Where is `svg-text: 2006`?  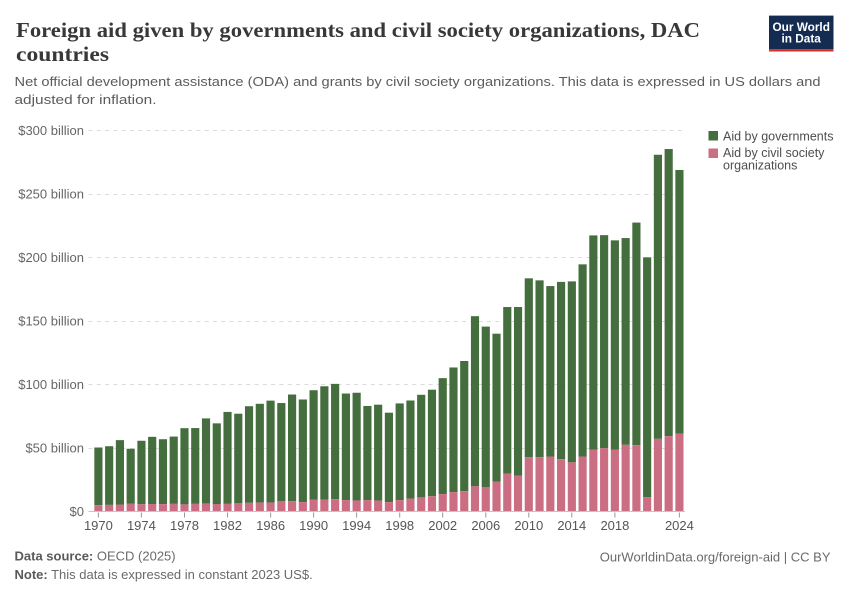 svg-text: 2006 is located at coordinates (485, 525).